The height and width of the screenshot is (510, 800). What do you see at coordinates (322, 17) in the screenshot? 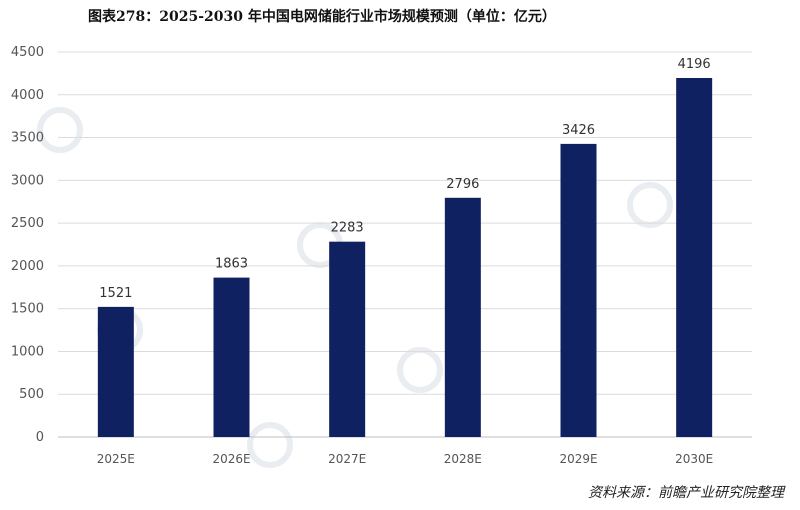
I see `chart-title: 图表278：2025-2030 年中国电网储能行业市场规模预测（单位：亿元）` at bounding box center [322, 17].